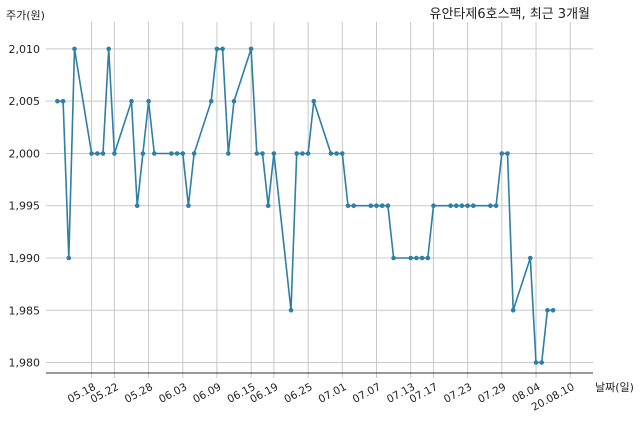 Image resolution: width=640 pixels, height=423 pixels. I want to click on y-tick-label: 1,985, so click(25, 310).